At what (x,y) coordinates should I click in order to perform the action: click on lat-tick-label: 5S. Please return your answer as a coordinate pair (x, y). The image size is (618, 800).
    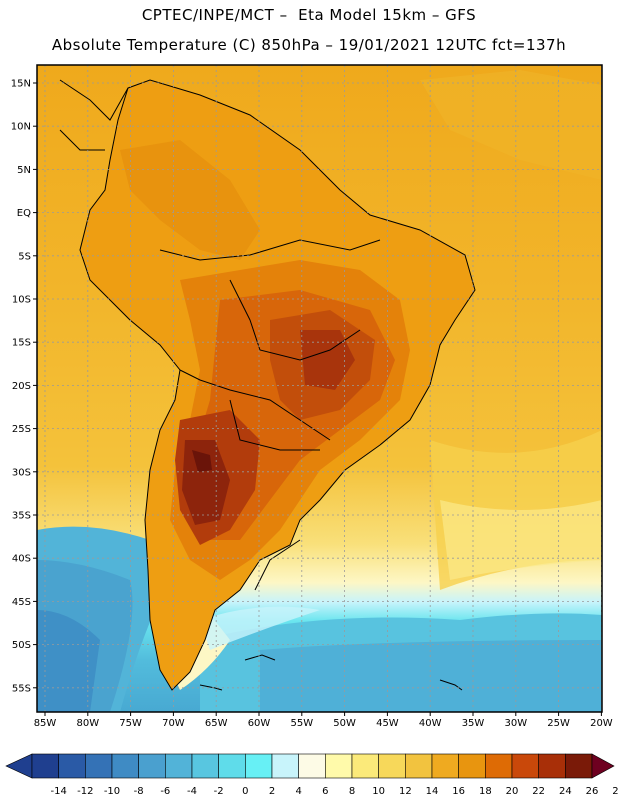
    Looking at the image, I should click on (24, 256).